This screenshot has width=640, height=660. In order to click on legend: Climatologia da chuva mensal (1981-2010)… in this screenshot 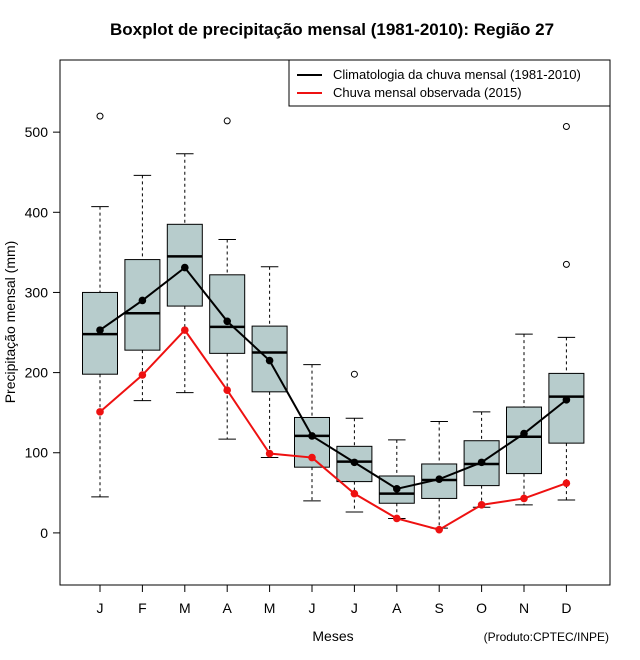, I will do `click(449, 83)`.